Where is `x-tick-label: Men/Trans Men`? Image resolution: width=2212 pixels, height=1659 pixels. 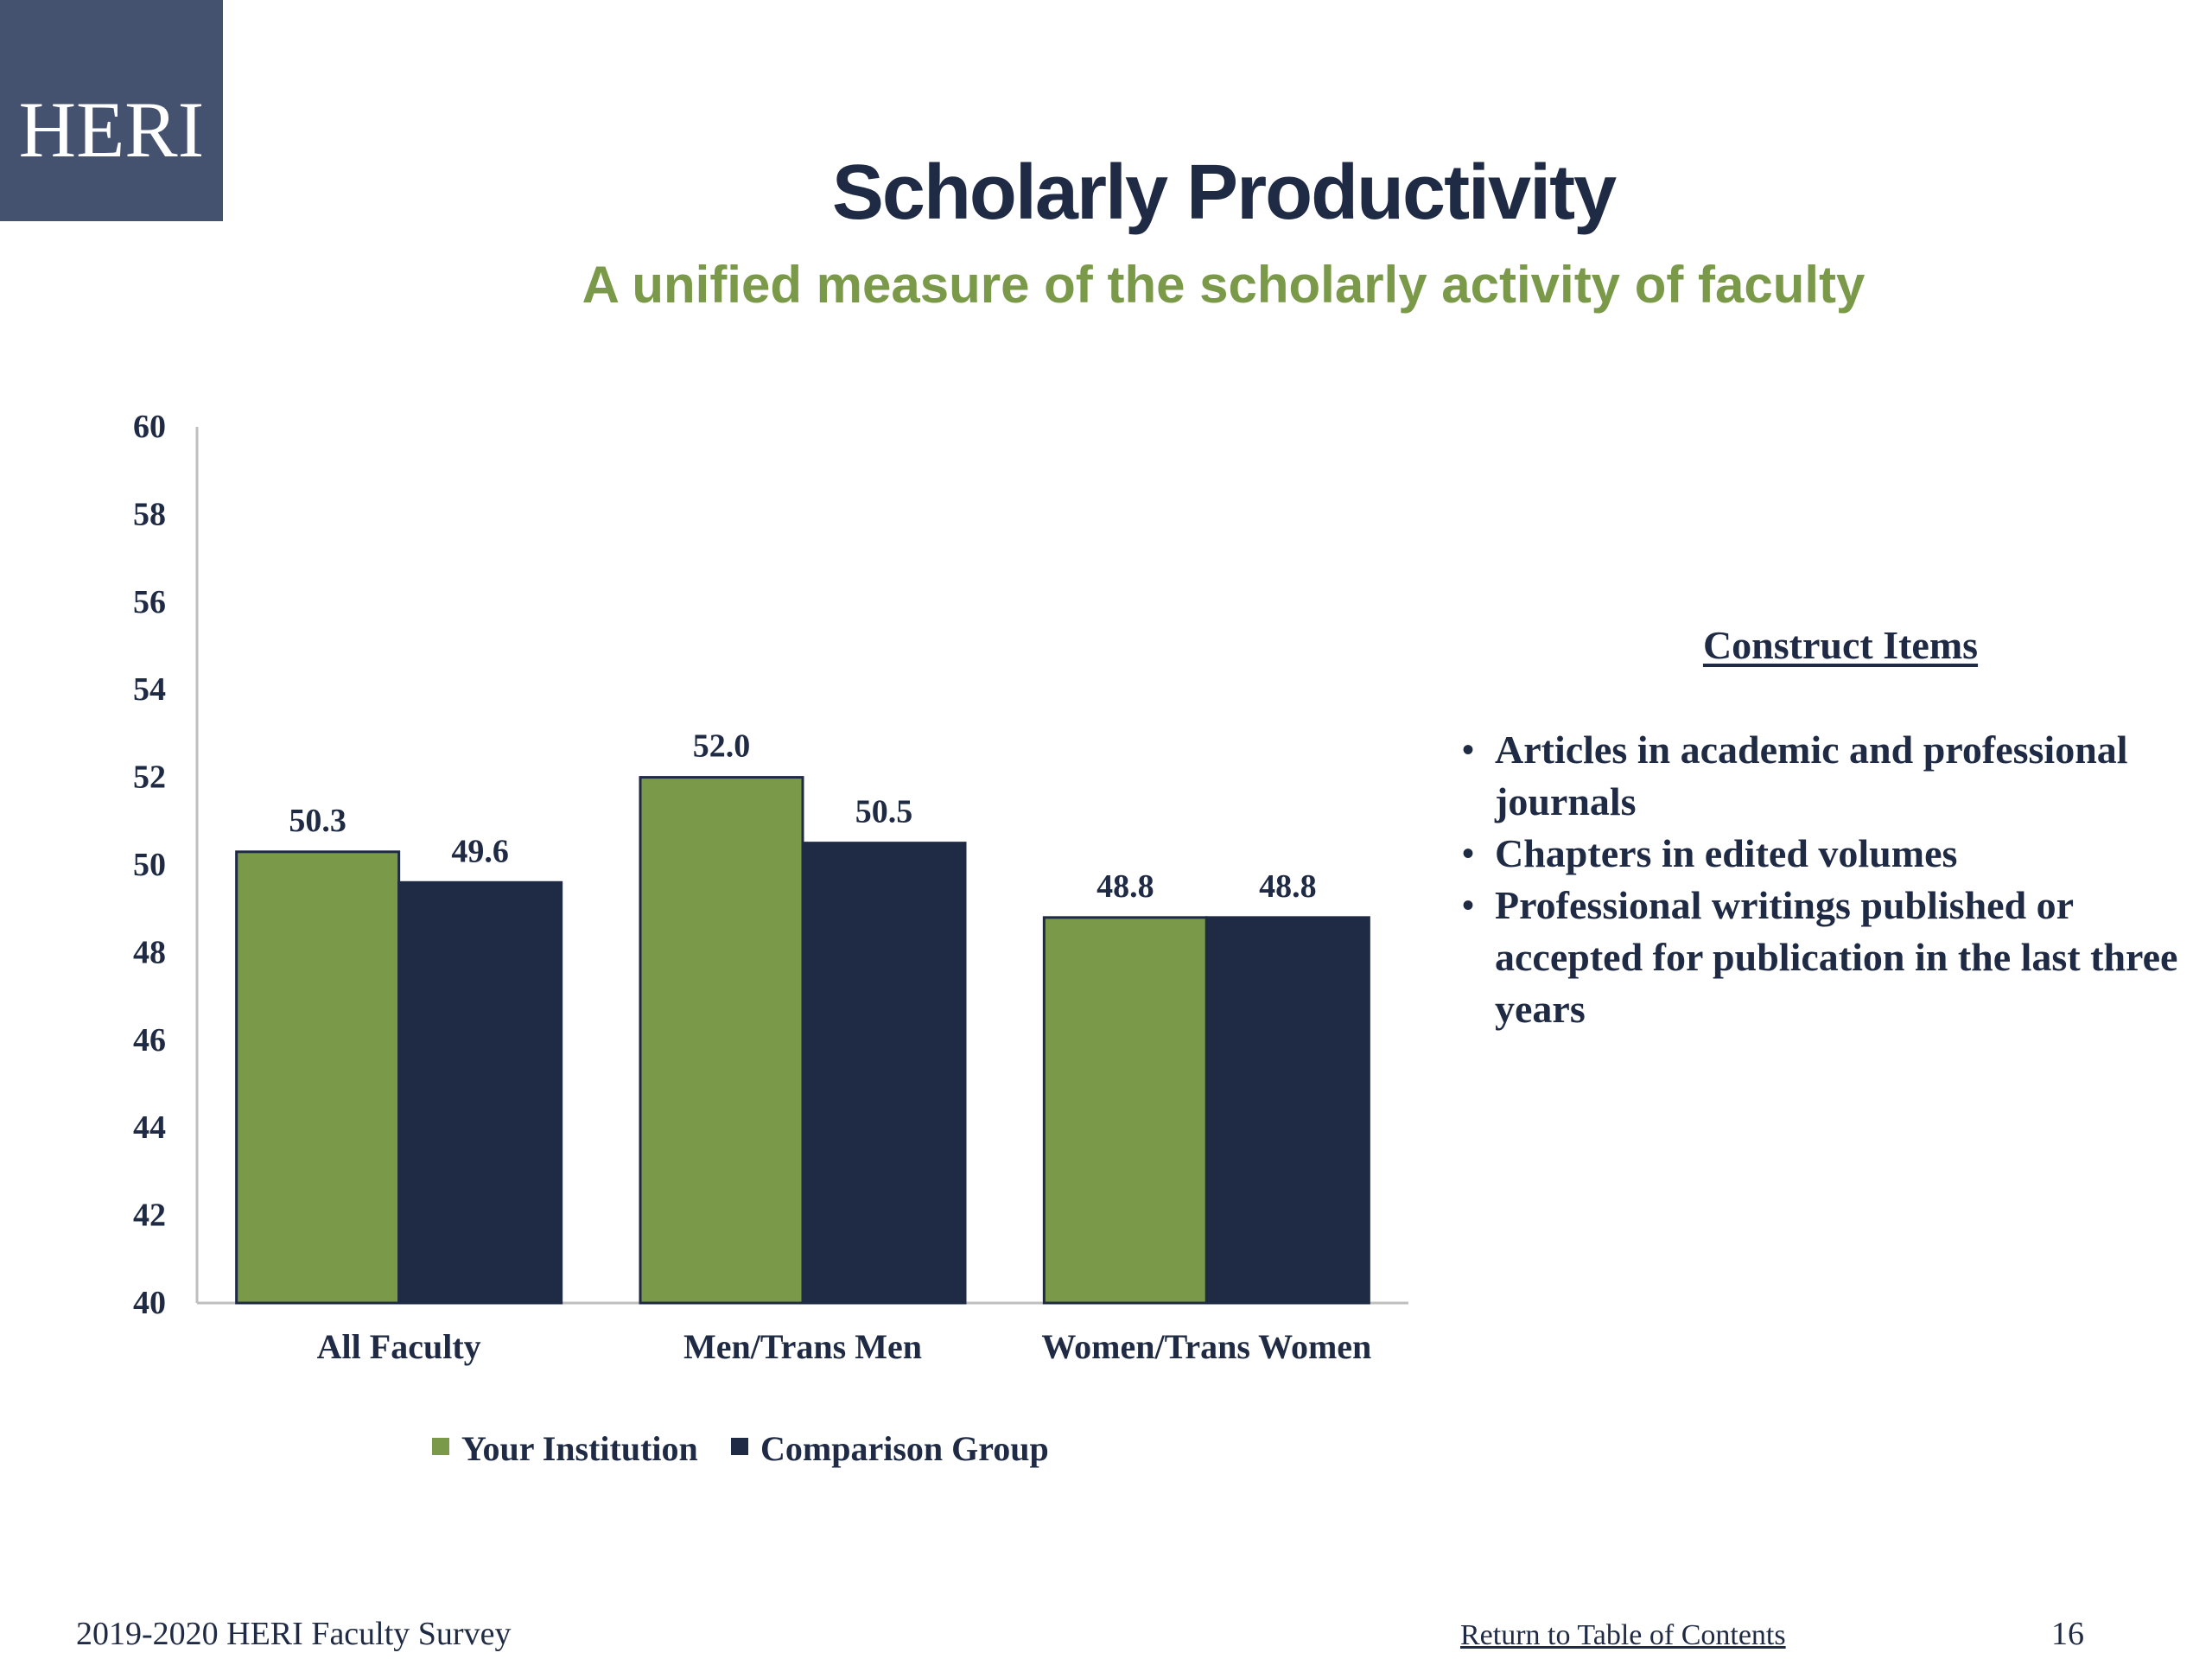 x-tick-label: Men/Trans Men is located at coordinates (802, 1346).